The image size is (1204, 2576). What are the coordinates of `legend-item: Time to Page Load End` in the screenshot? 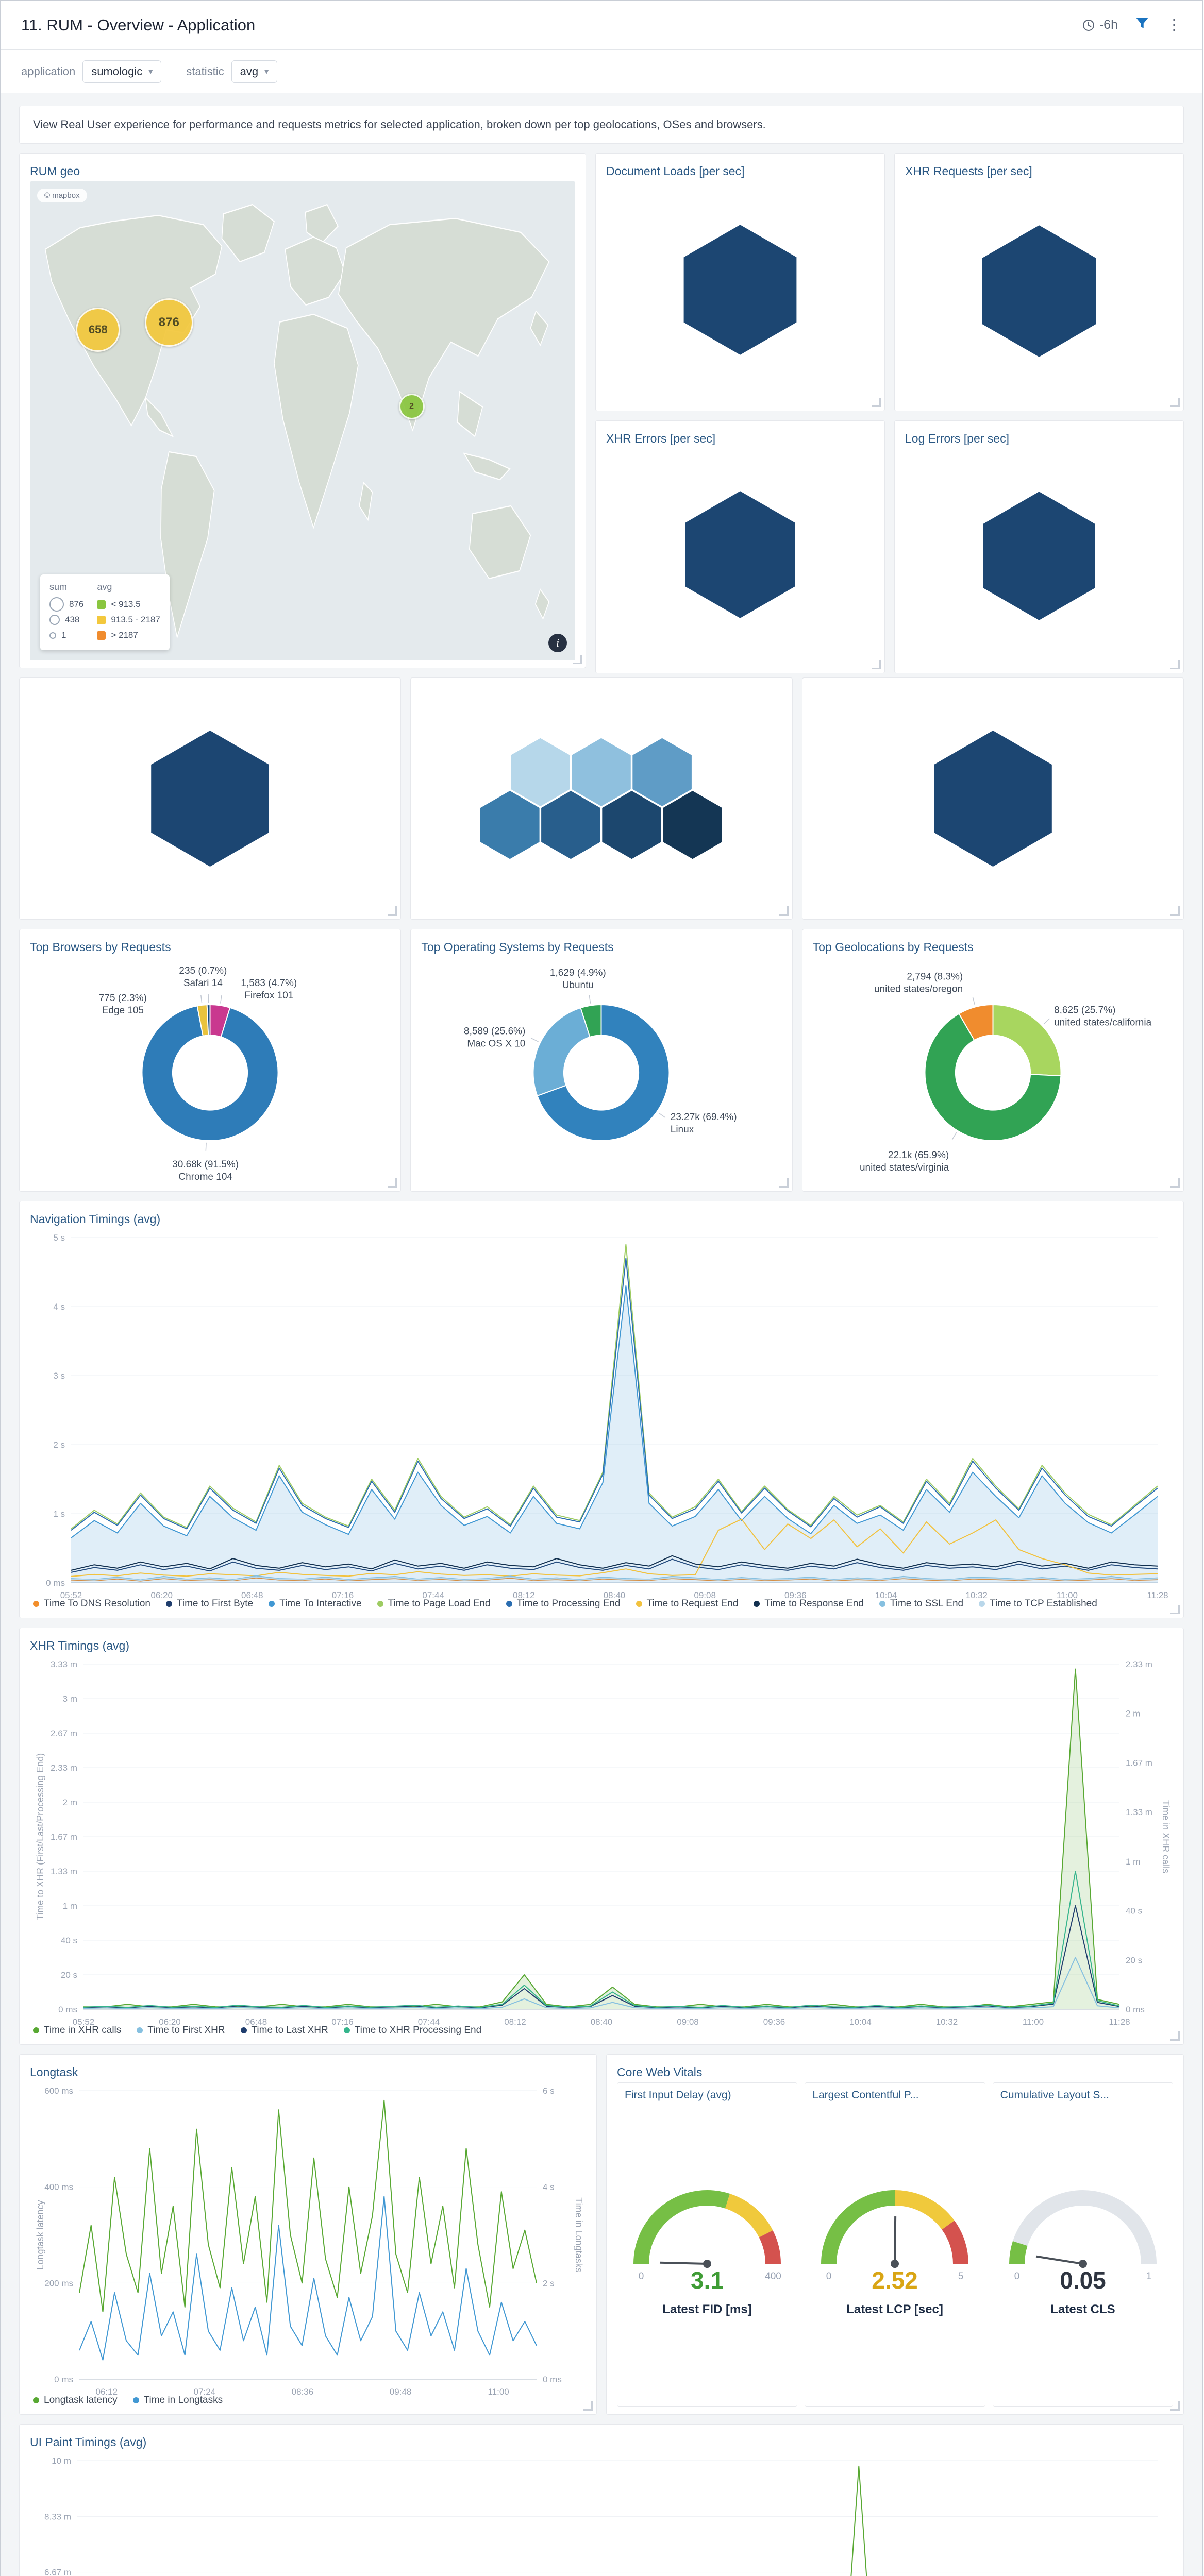 It's located at (434, 1603).